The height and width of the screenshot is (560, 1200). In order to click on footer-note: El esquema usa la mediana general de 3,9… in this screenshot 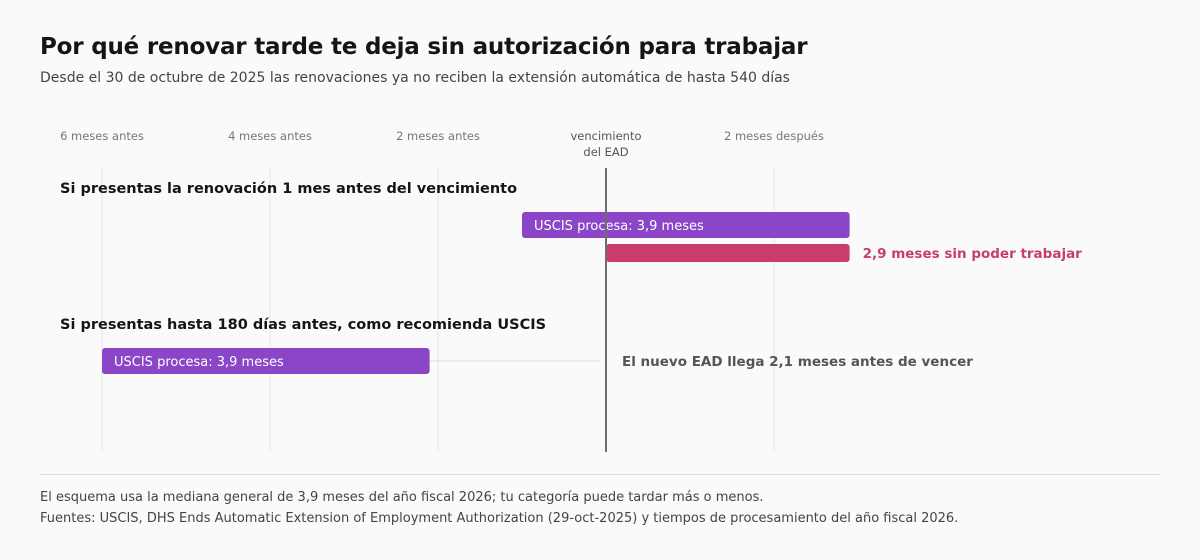, I will do `click(402, 497)`.